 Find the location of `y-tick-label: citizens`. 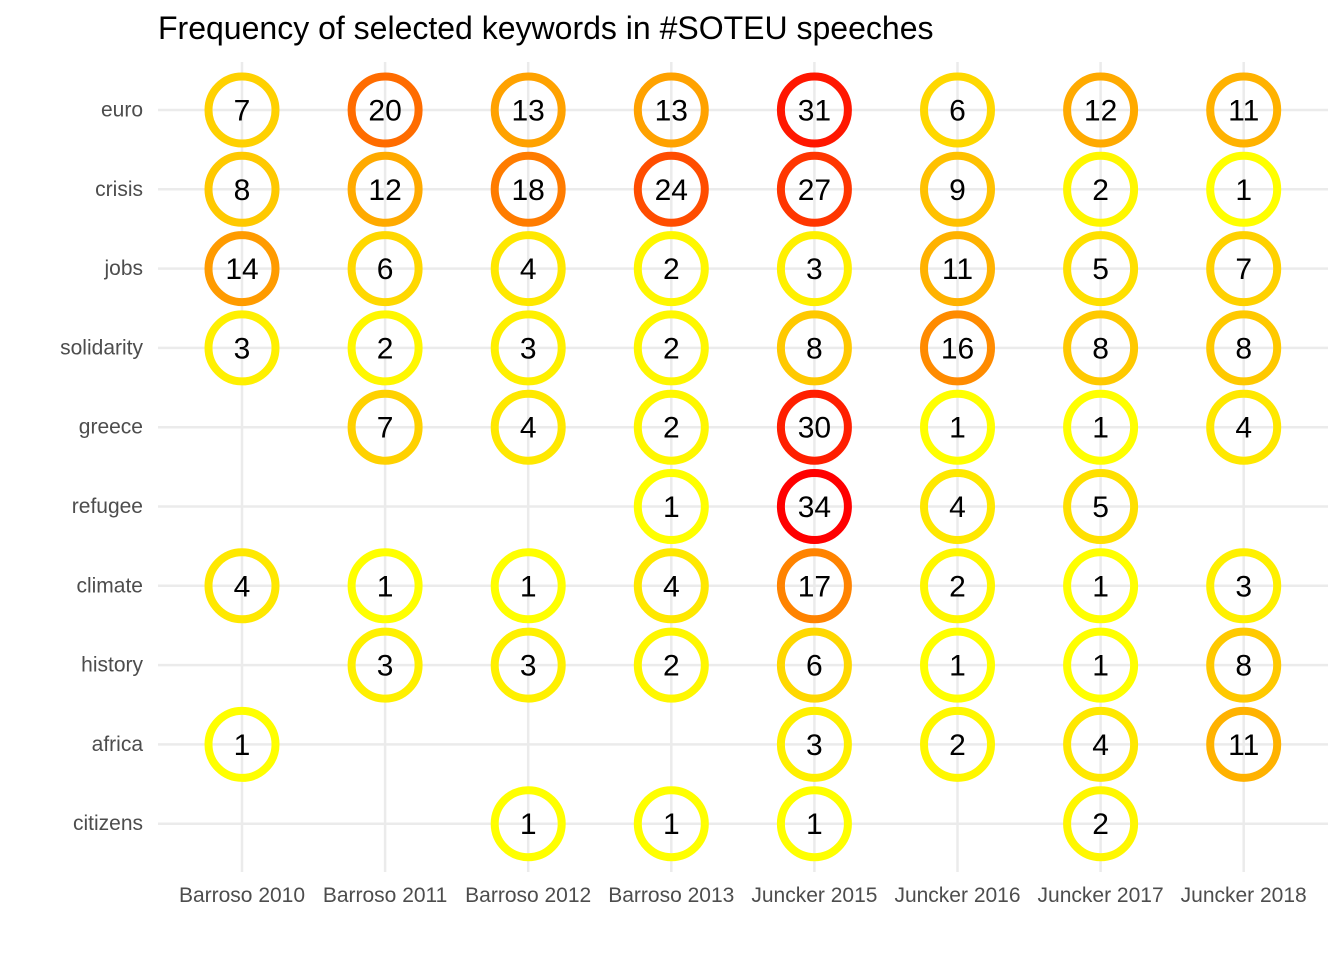

y-tick-label: citizens is located at coordinates (108, 823).